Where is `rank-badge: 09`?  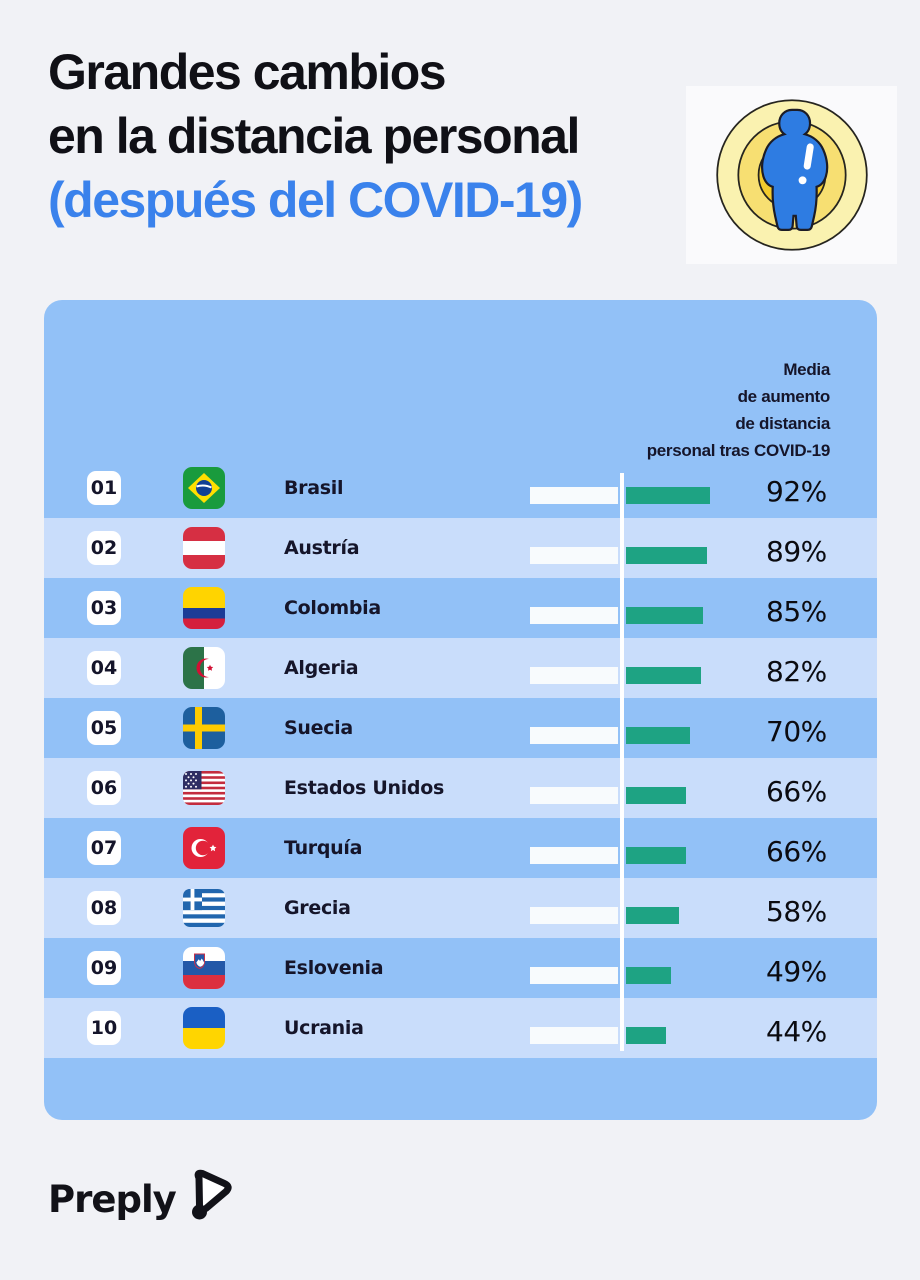 rank-badge: 09 is located at coordinates (104, 968).